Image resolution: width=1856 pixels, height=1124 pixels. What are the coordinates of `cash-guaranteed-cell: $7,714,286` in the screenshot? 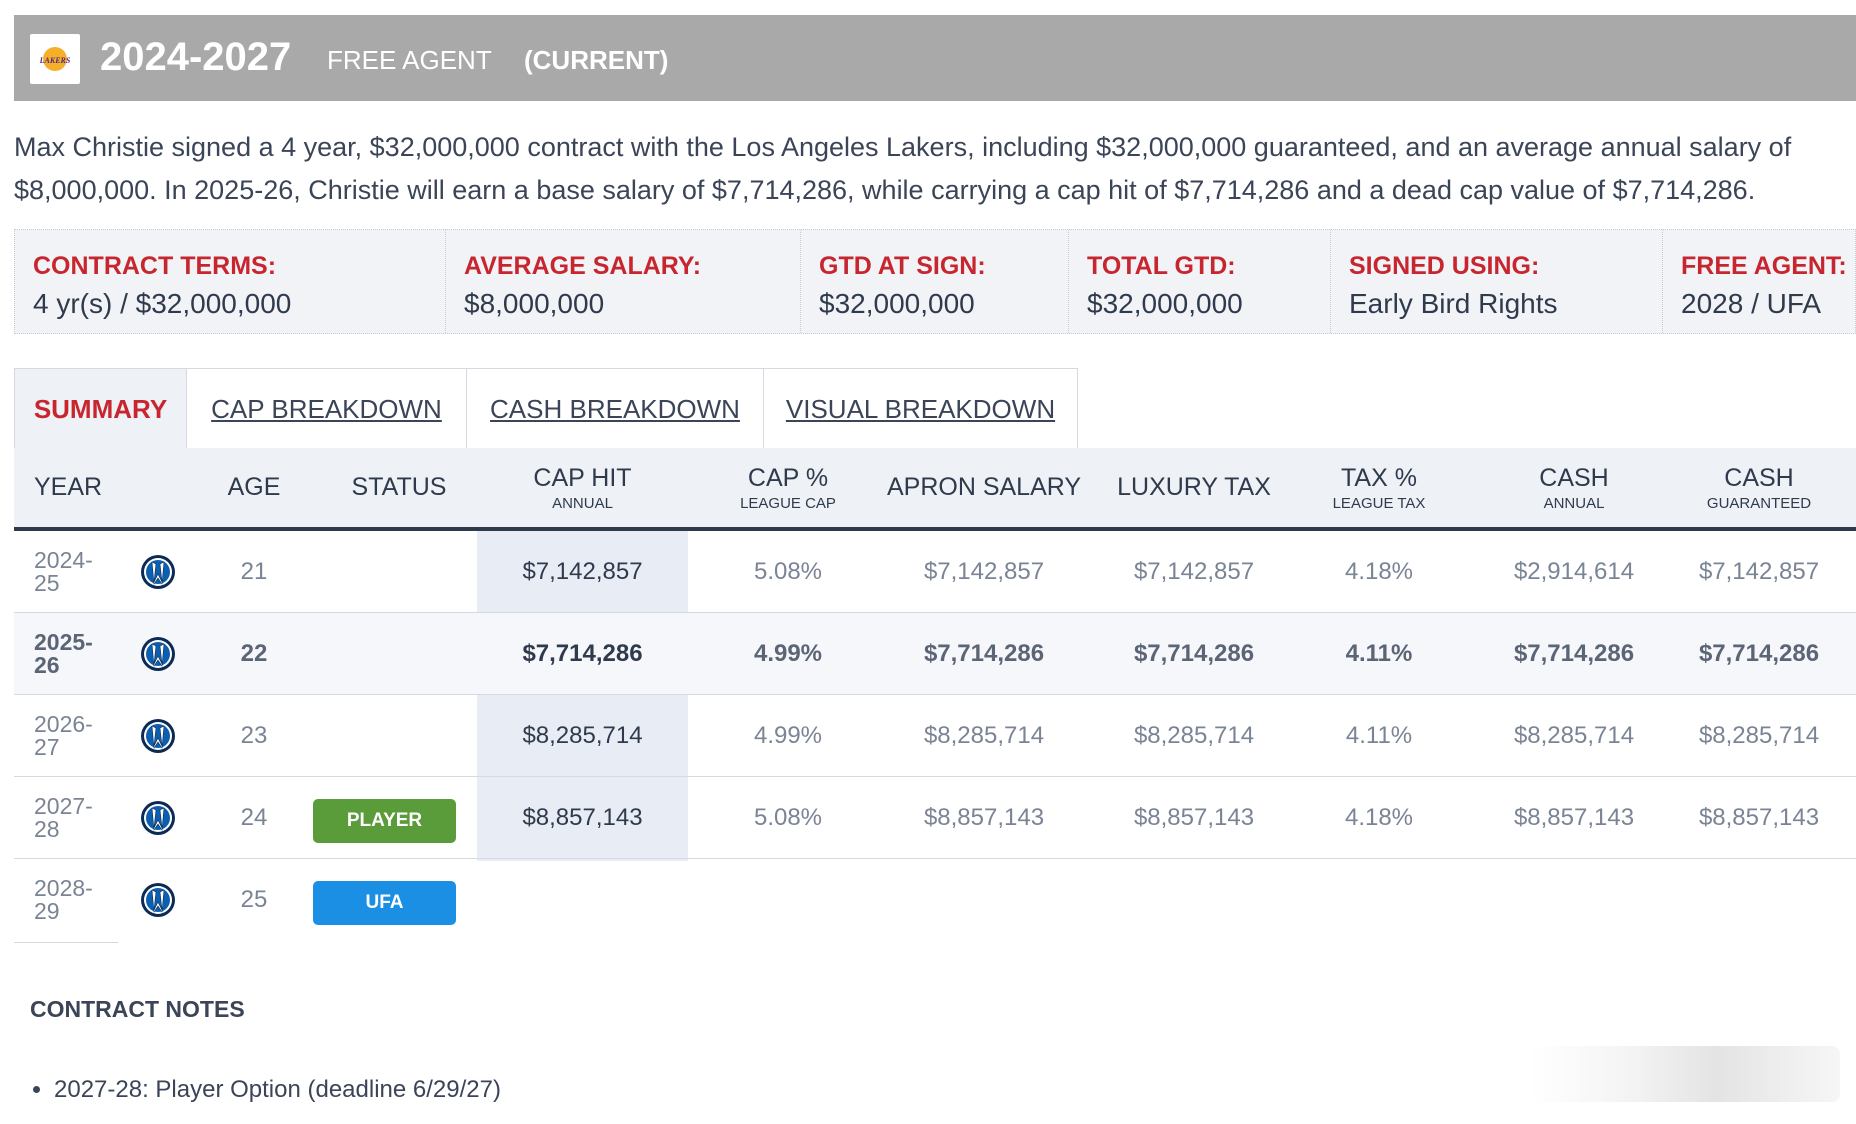 It's located at (1759, 653).